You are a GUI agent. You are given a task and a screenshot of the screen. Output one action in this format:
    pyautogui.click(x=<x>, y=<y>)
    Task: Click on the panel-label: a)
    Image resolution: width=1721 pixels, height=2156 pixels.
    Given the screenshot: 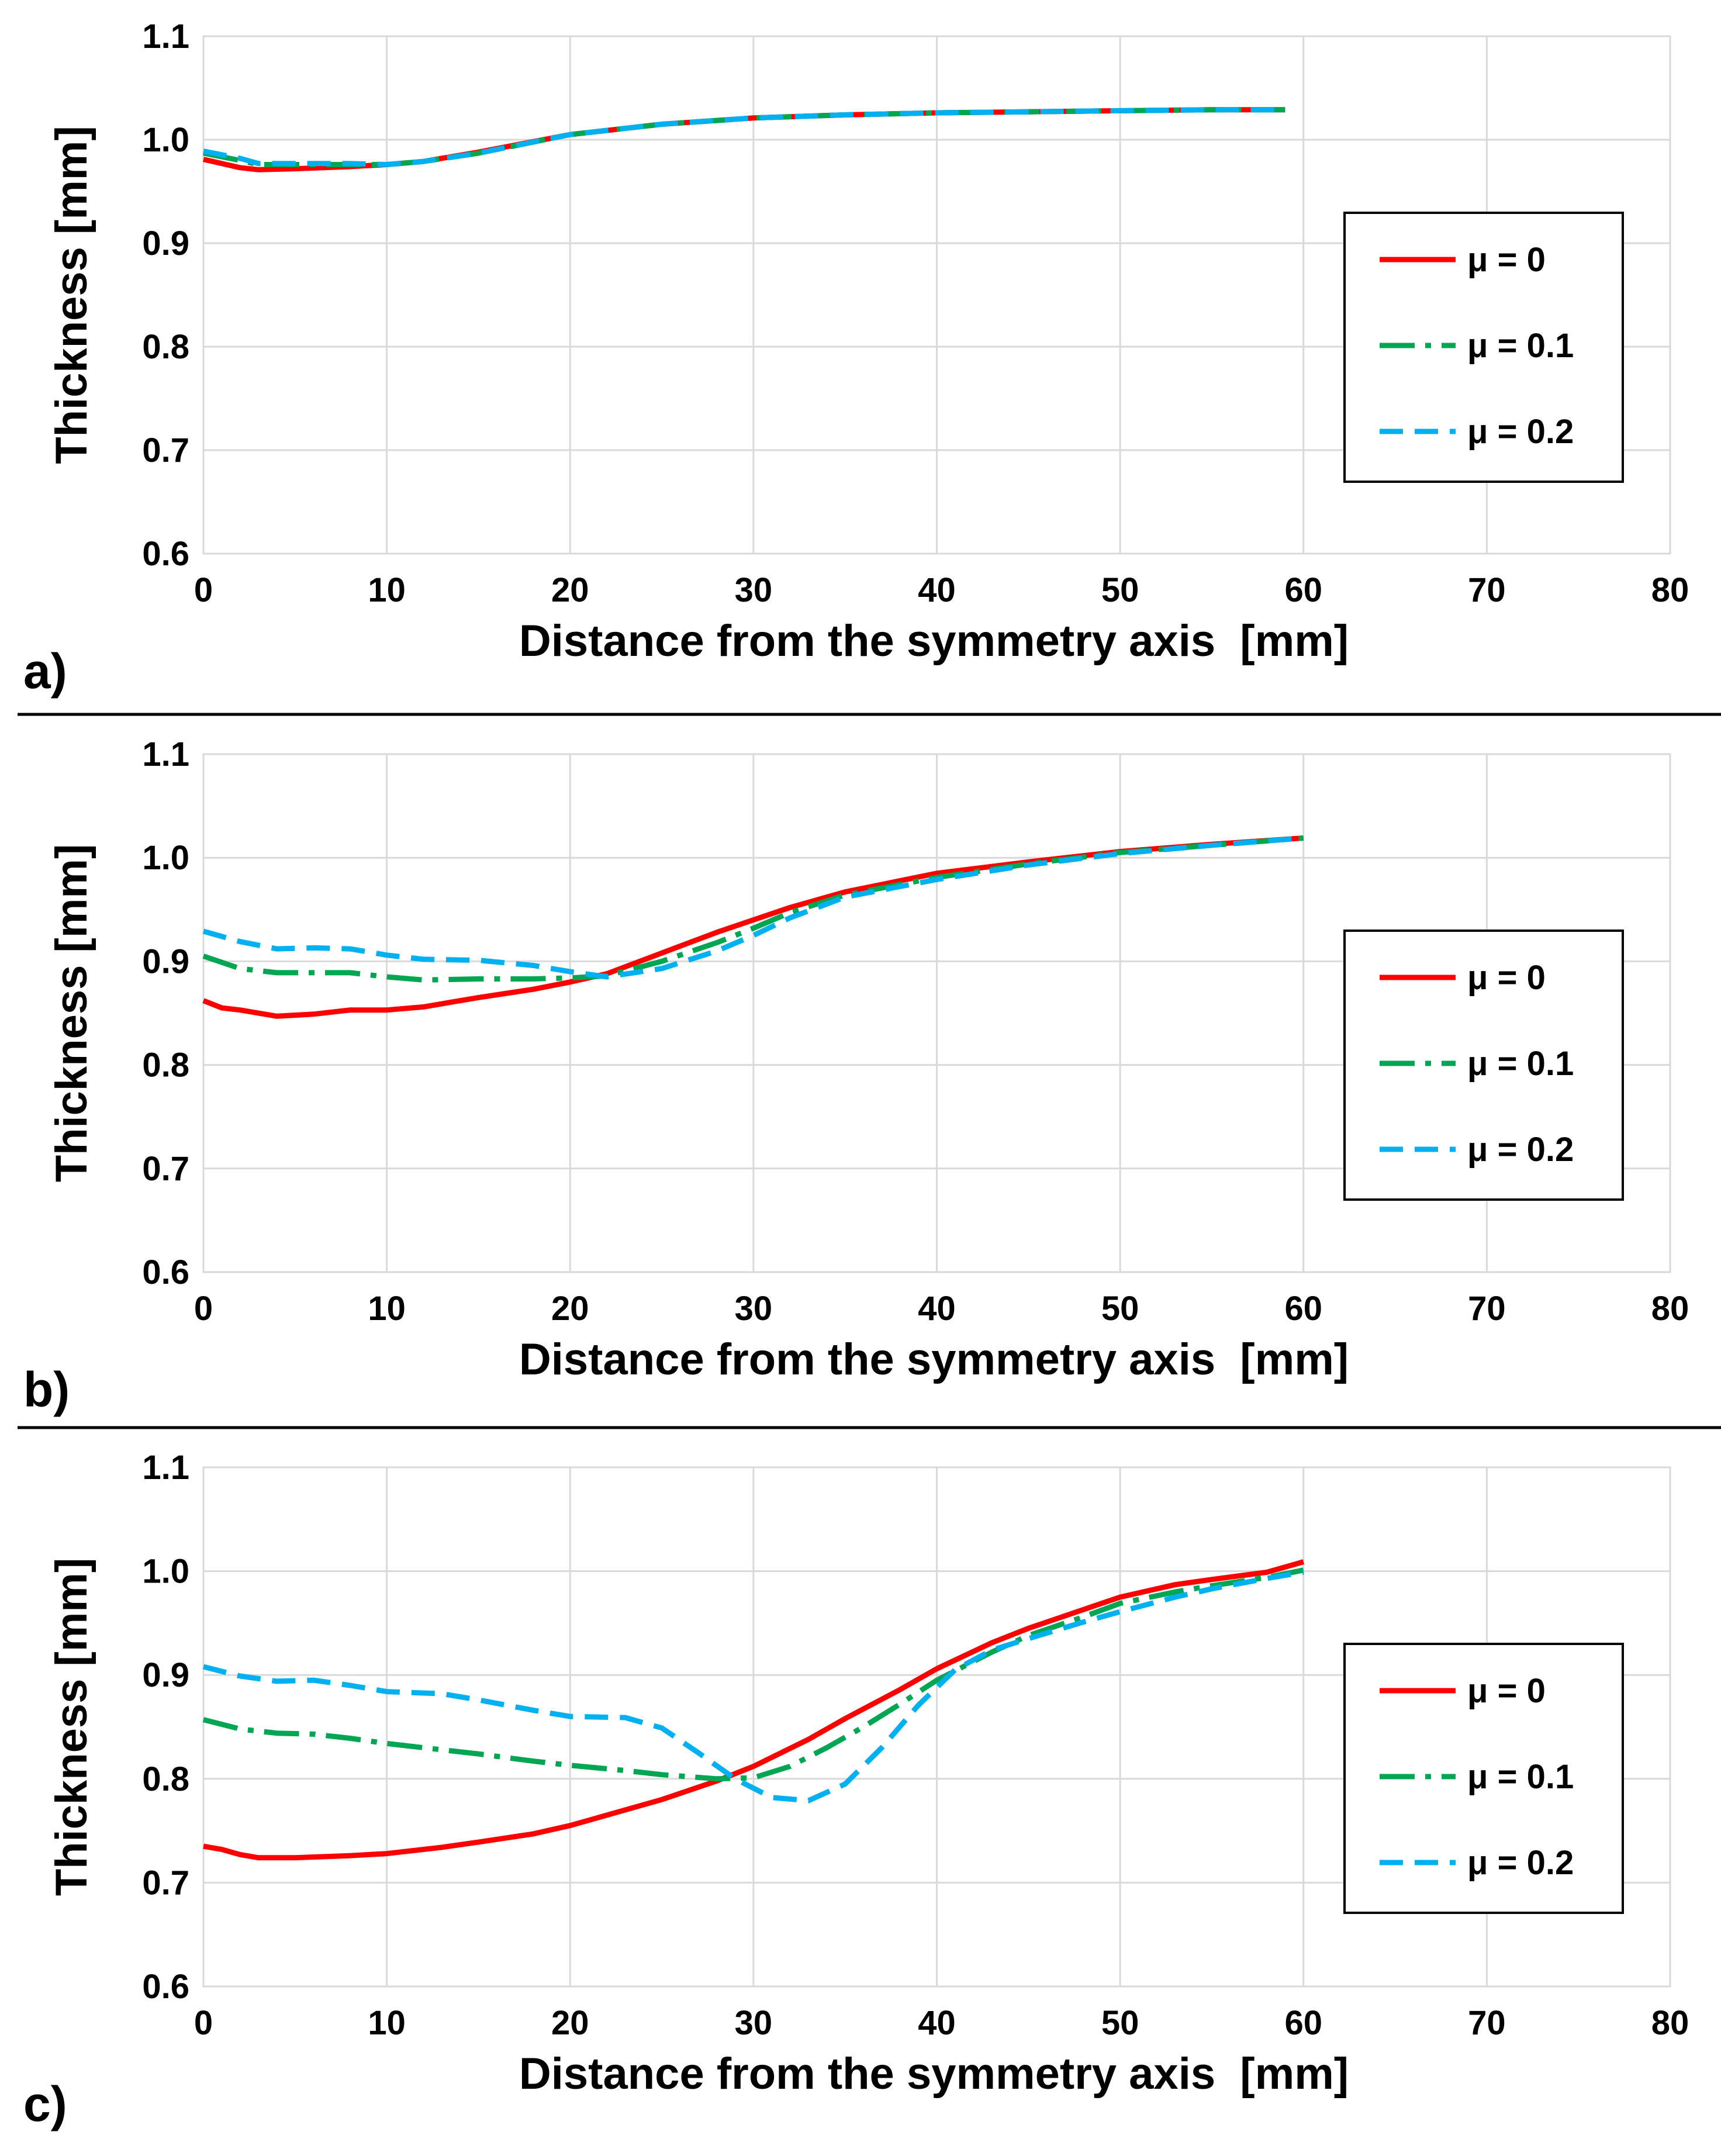 What is the action you would take?
    pyautogui.click(x=45, y=671)
    